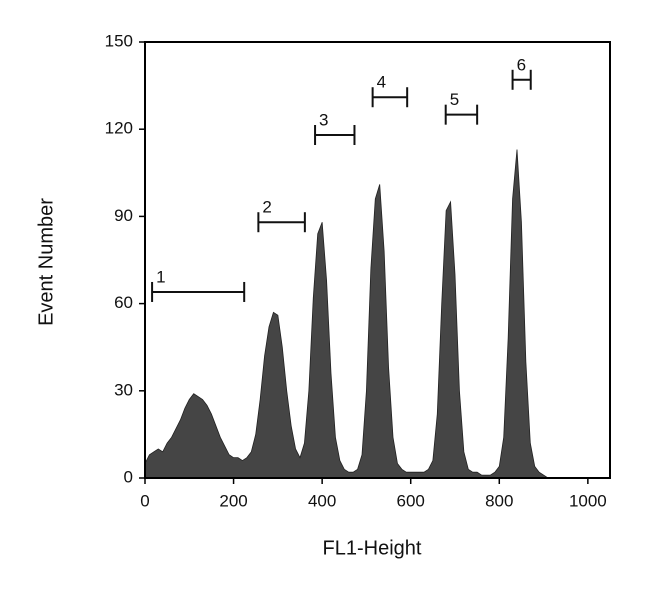 This screenshot has height=596, width=650. I want to click on x-tick-label: 400, so click(322, 500).